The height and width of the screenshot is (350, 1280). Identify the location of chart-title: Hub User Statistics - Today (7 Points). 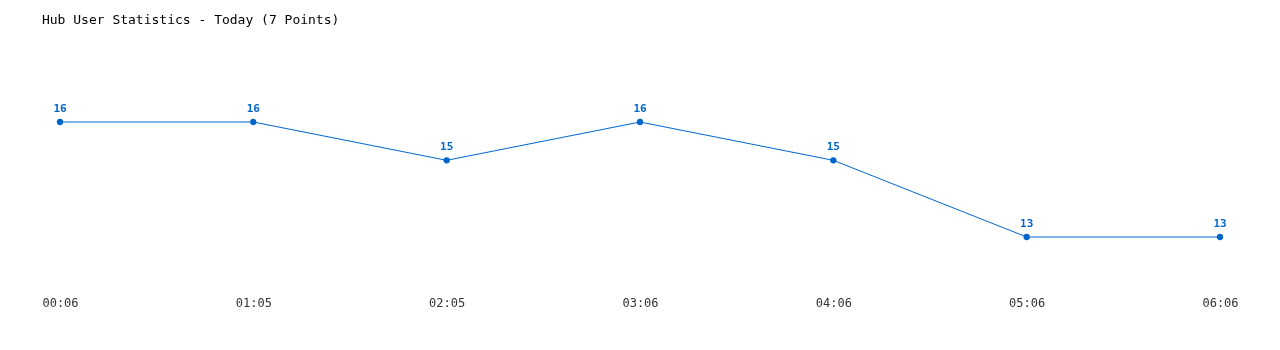
(190, 19).